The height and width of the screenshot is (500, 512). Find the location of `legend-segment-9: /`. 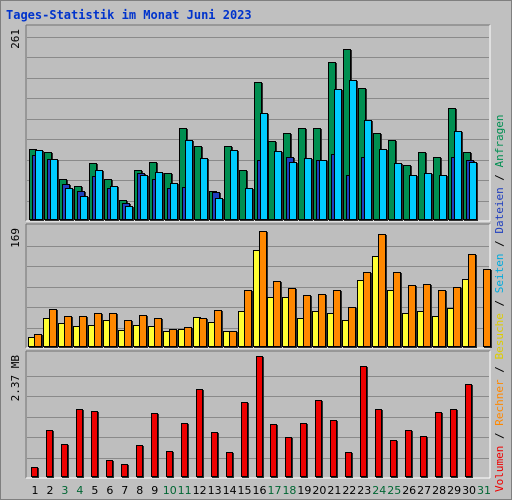

legend-segment-9: / is located at coordinates (499, 177).